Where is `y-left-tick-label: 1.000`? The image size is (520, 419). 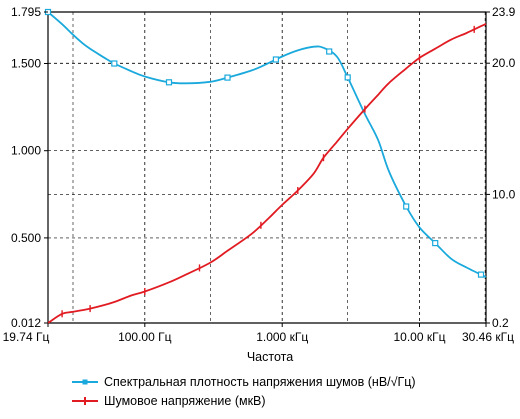 y-left-tick-label: 1.000 is located at coordinates (26, 151).